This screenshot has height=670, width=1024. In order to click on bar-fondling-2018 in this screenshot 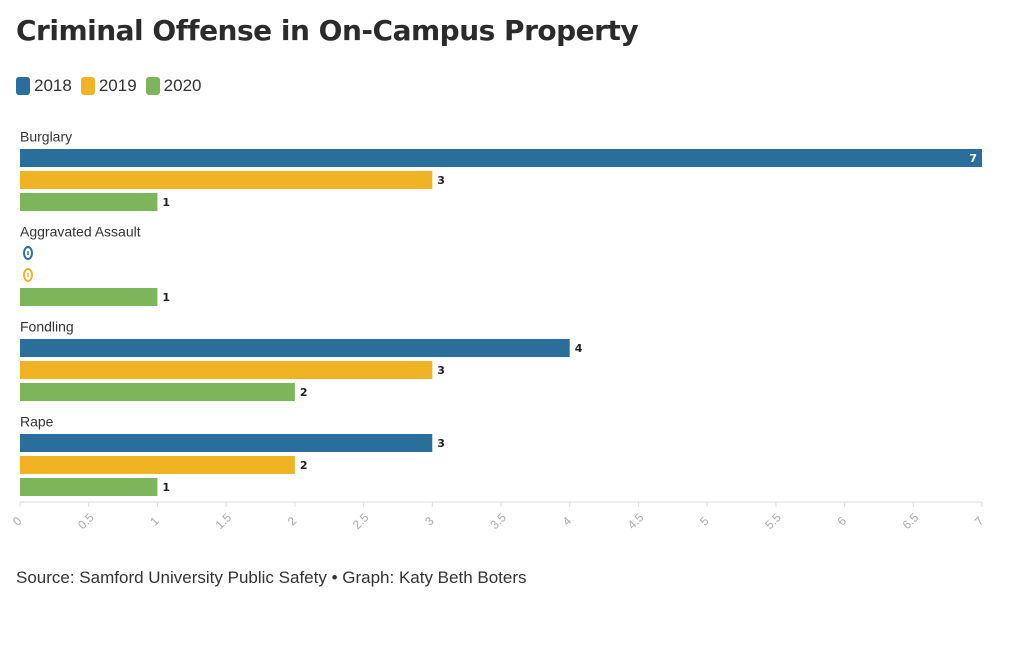, I will do `click(295, 348)`.